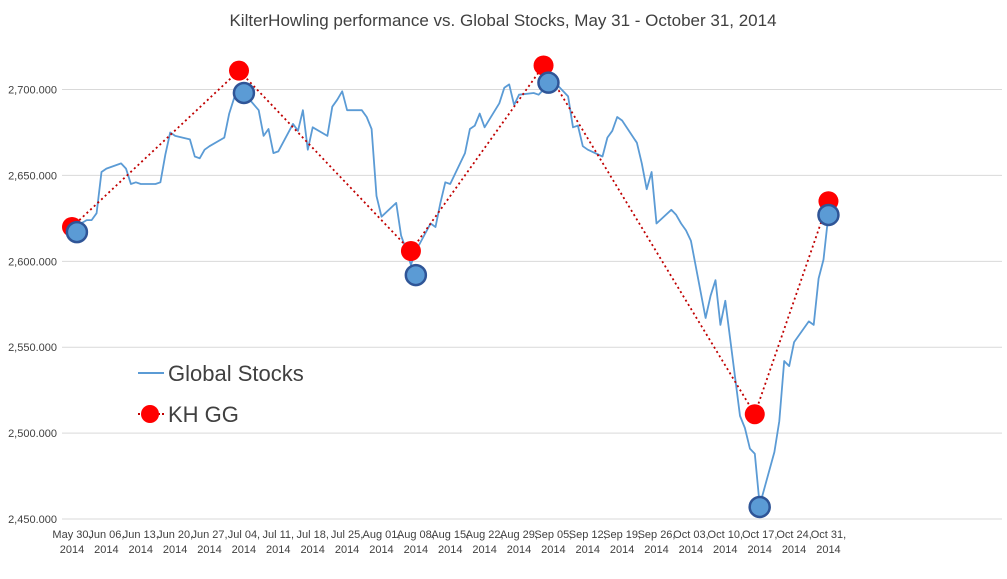 This screenshot has height=579, width=1007. I want to click on y-tick-label: 2,700.000, so click(32, 91).